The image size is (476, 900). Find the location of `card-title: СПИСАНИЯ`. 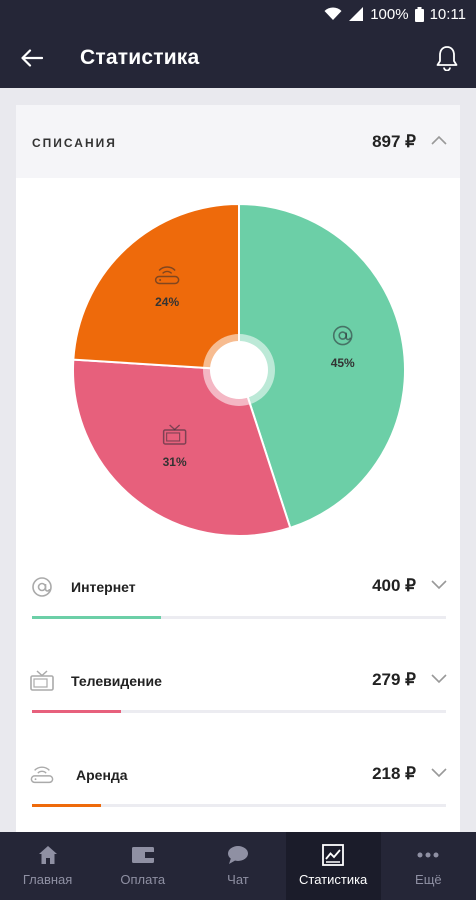

card-title: СПИСАНИЯ is located at coordinates (74, 143).